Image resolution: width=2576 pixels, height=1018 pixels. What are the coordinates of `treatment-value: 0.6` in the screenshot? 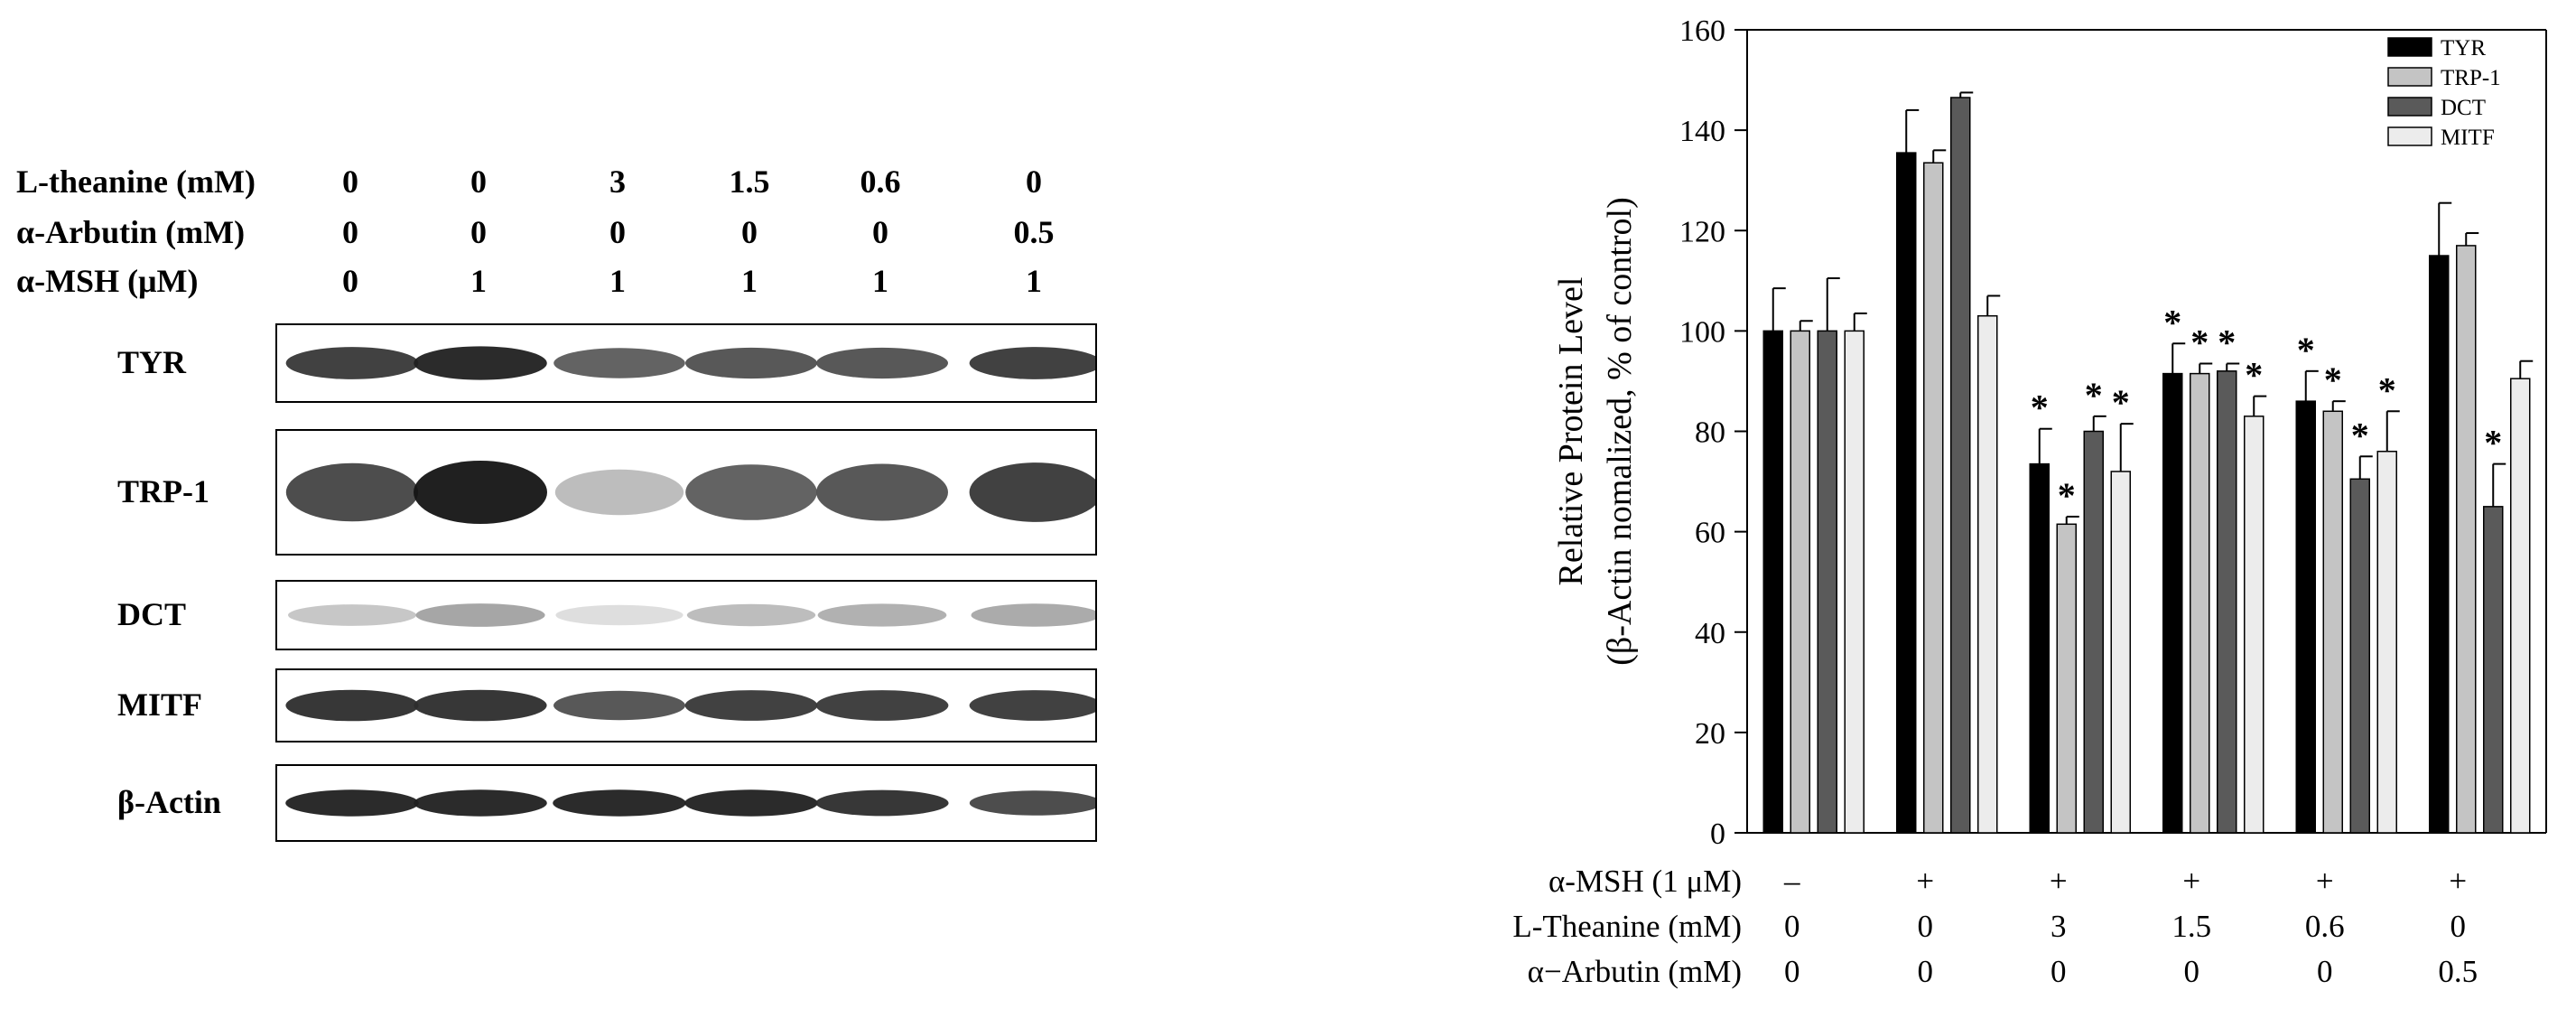 It's located at (880, 181).